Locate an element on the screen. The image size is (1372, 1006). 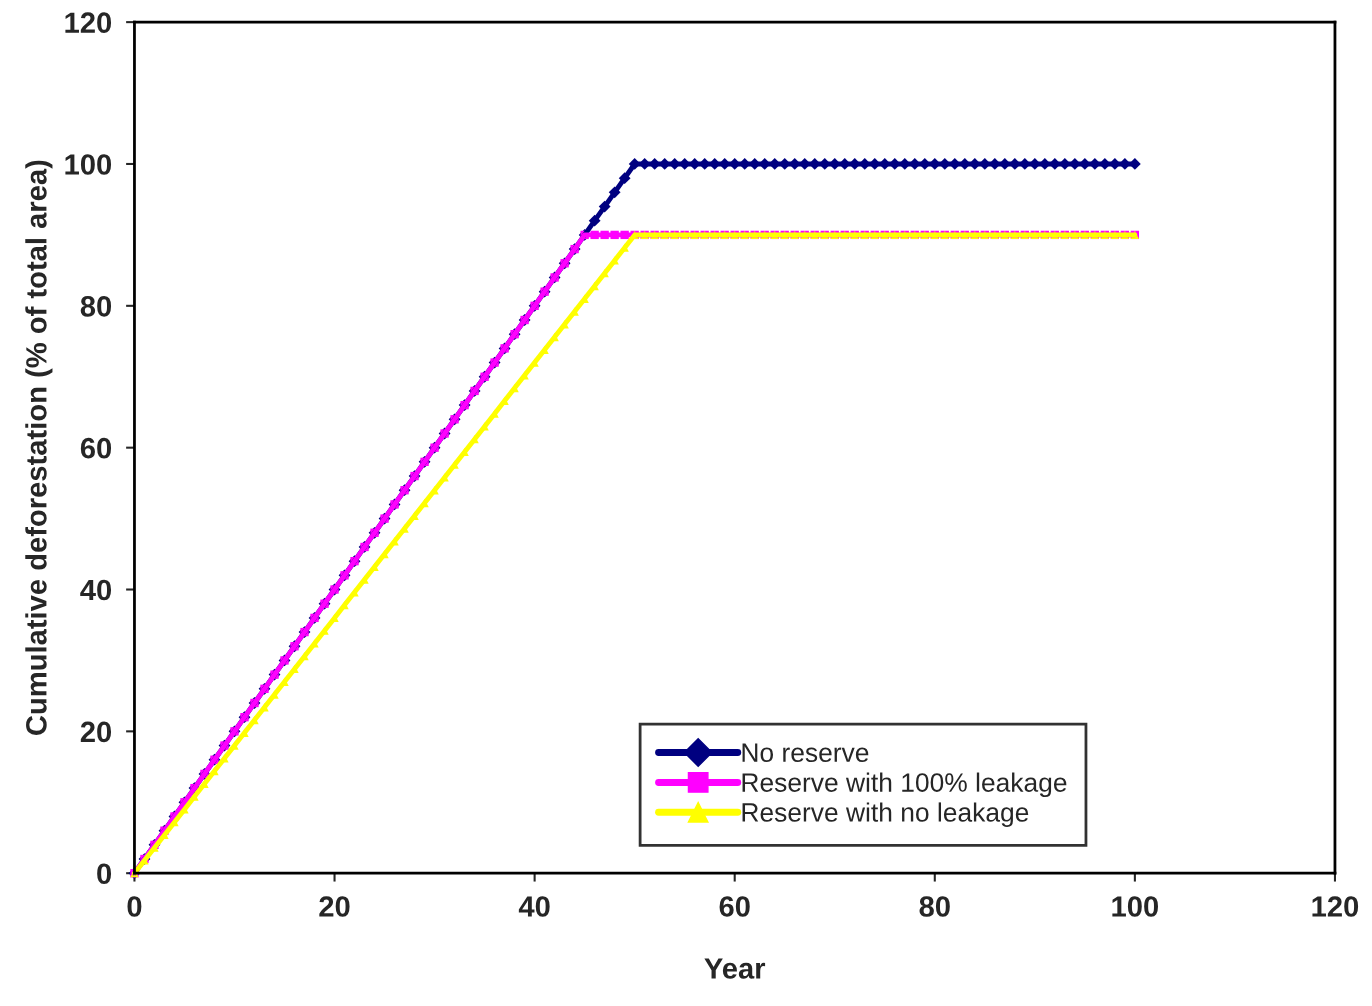
y-axis-title: Cumulative deforestation (% of total area) is located at coordinates (39, 447).